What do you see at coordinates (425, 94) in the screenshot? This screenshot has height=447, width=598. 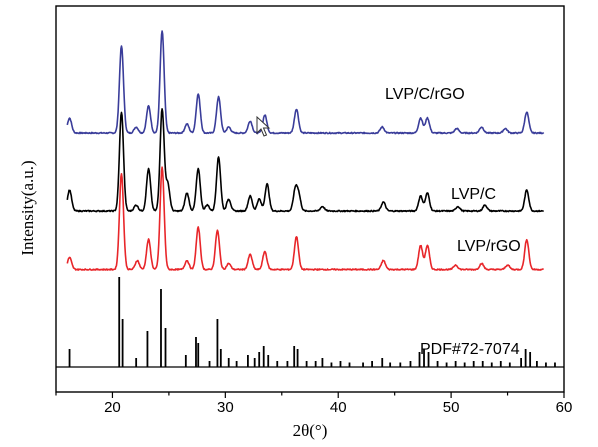 I see `series-label-1: LVP/C/rGO` at bounding box center [425, 94].